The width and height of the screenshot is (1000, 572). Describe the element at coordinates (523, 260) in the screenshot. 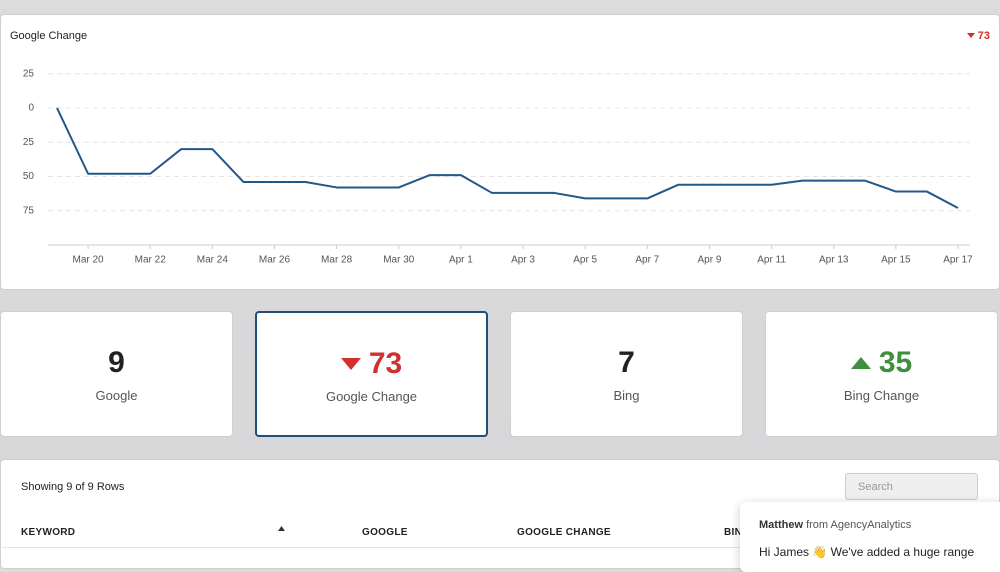

I see `x-tick-label: Apr 3` at that location.